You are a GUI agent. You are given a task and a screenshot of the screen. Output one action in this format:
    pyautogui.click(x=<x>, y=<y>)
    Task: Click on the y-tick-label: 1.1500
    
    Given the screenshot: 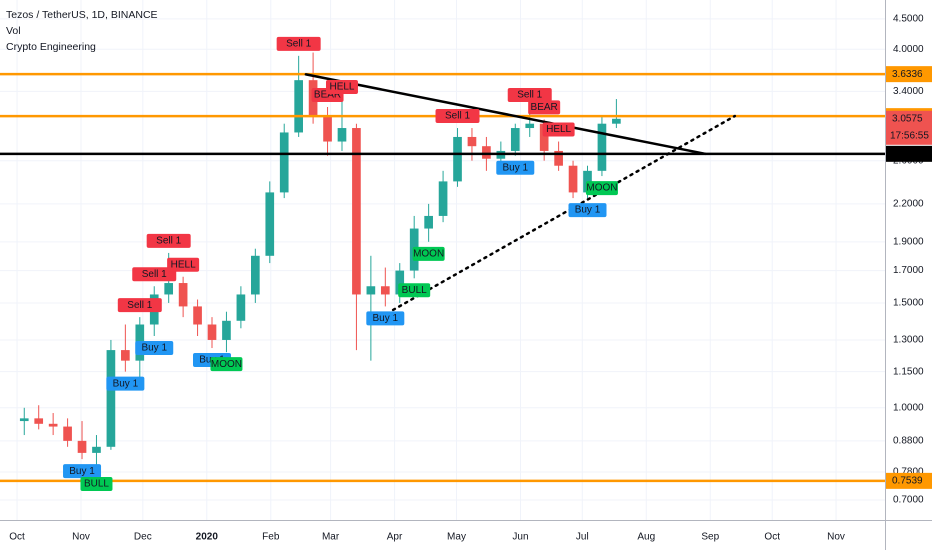 What is the action you would take?
    pyautogui.click(x=908, y=371)
    